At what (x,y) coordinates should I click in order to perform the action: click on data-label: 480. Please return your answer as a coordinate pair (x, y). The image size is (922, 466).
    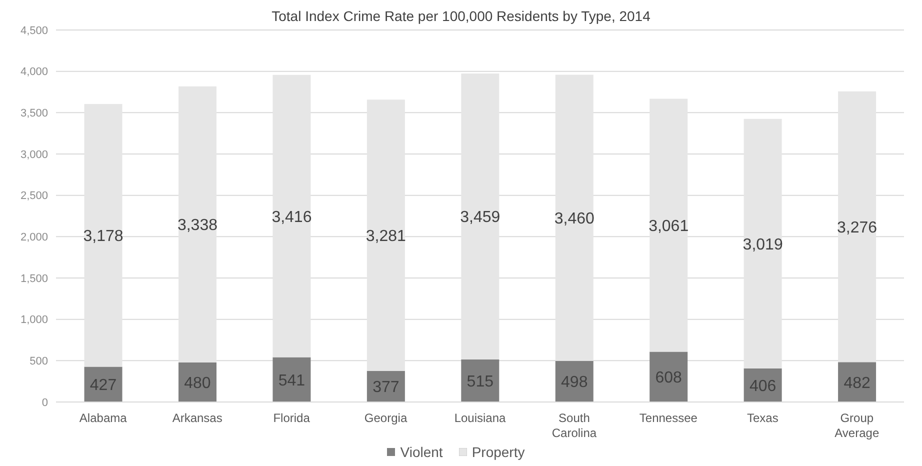
    Looking at the image, I should click on (197, 383).